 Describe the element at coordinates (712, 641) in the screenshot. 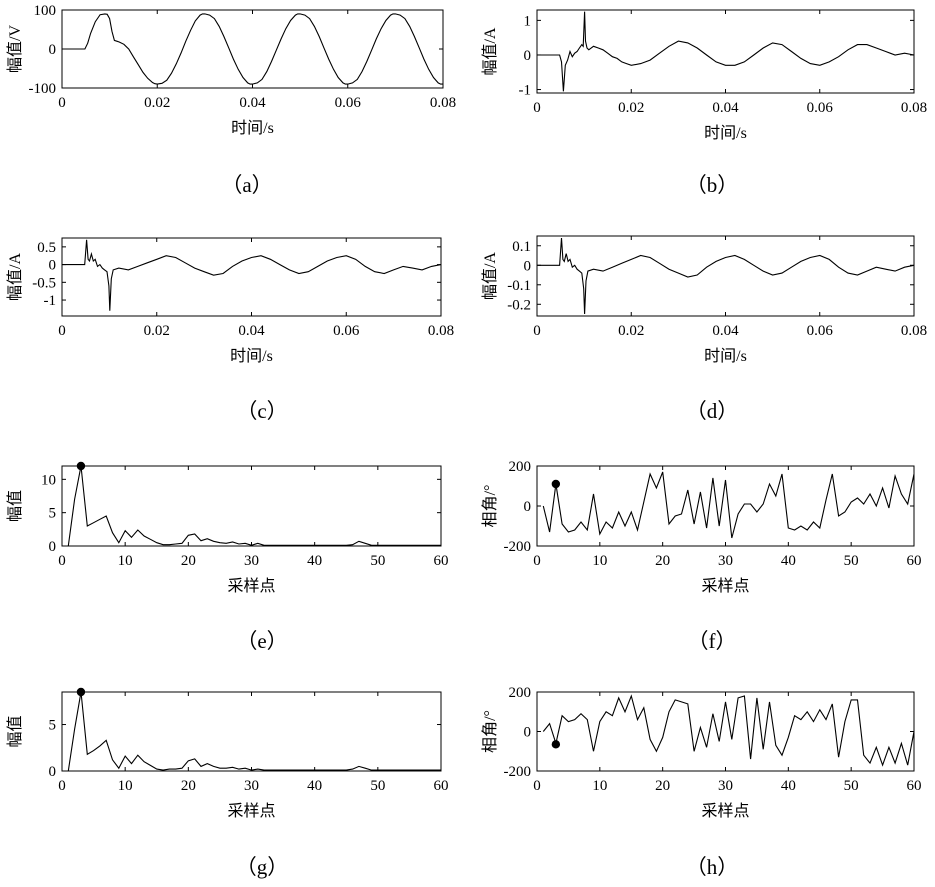

I see `panel-caption: （f）` at that location.